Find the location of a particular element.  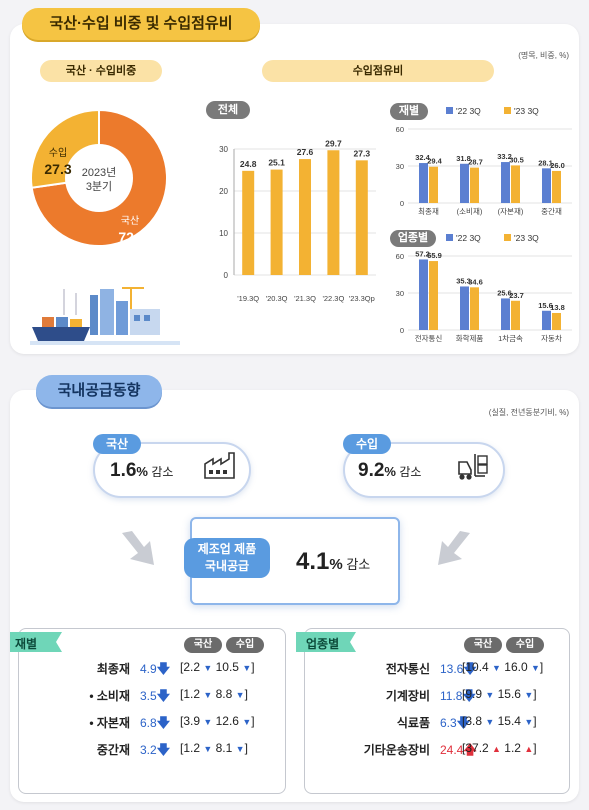

legend-label: '23 3Q is located at coordinates (526, 238).